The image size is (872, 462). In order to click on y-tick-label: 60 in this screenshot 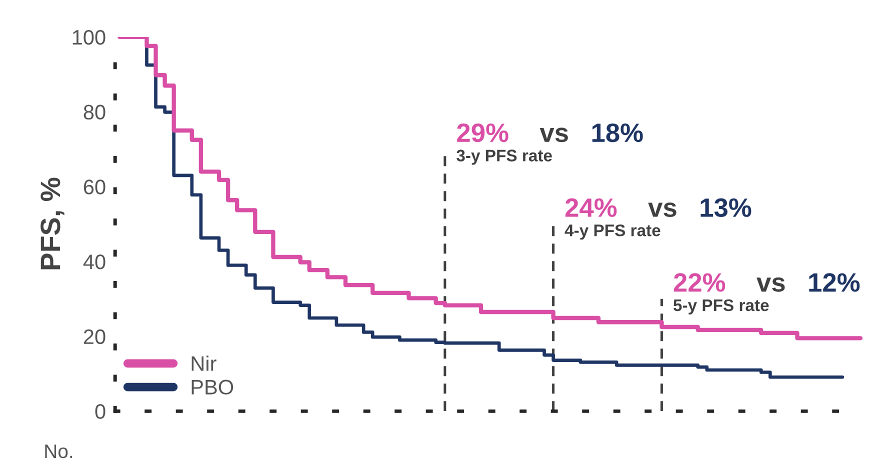, I will do `click(95, 187)`.